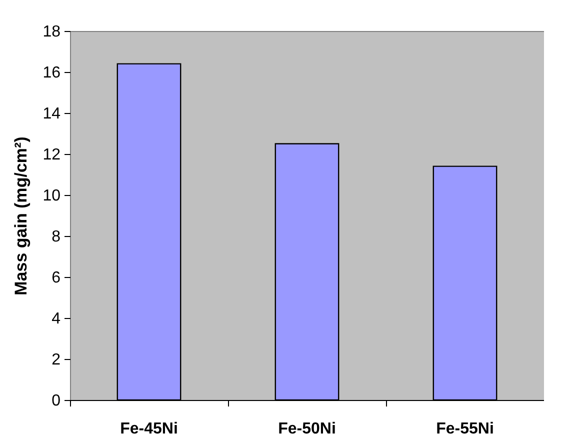 Image resolution: width=567 pixels, height=438 pixels. I want to click on y-tick-label: 4, so click(56, 319).